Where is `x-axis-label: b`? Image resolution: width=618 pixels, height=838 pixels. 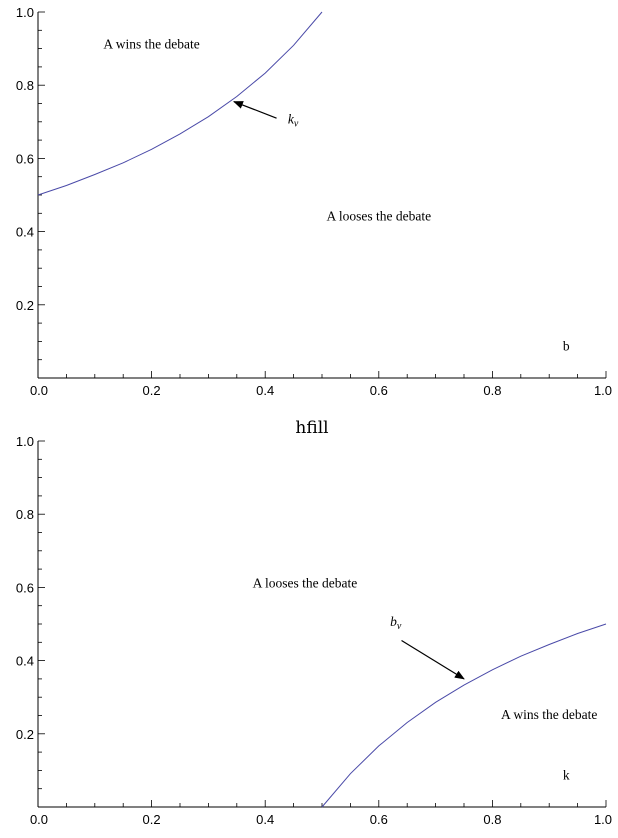 x-axis-label: b is located at coordinates (566, 346).